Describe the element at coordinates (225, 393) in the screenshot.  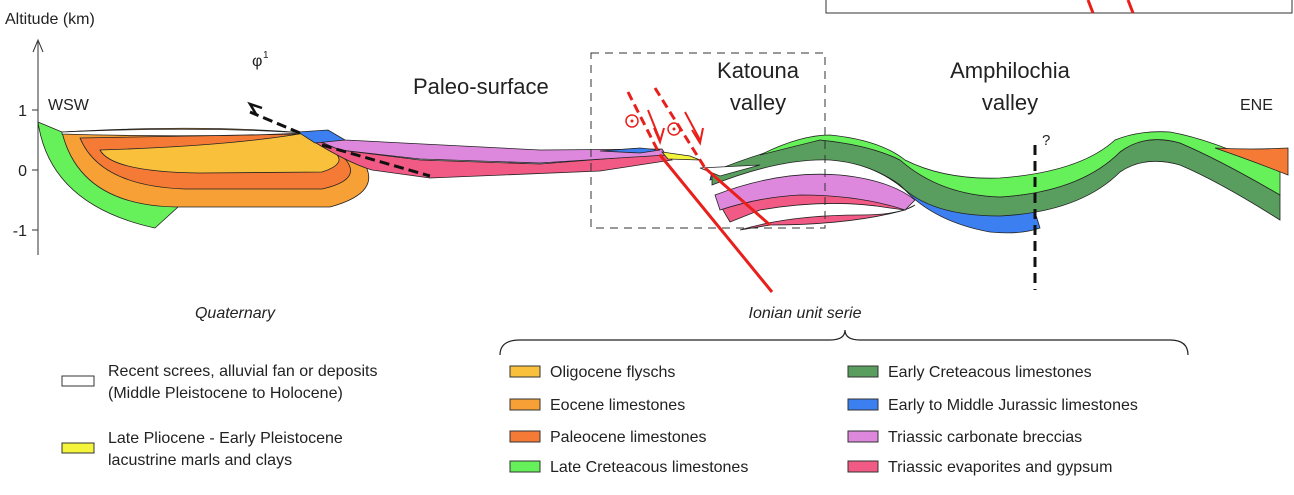
I see `legend-label: (Middle Pleistocene to Holocene)` at that location.